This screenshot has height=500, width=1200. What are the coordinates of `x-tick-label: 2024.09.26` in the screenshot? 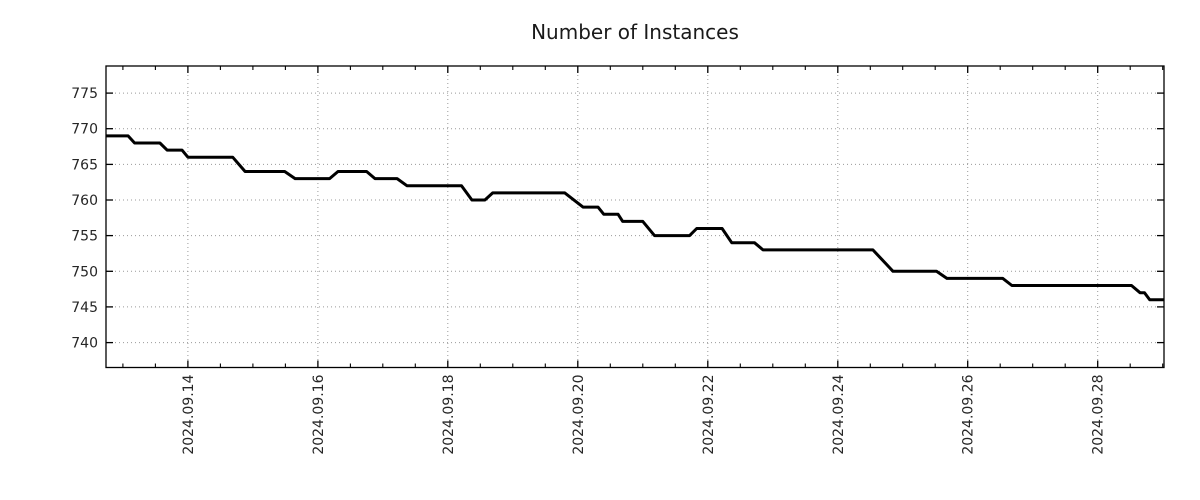 It's located at (969, 414).